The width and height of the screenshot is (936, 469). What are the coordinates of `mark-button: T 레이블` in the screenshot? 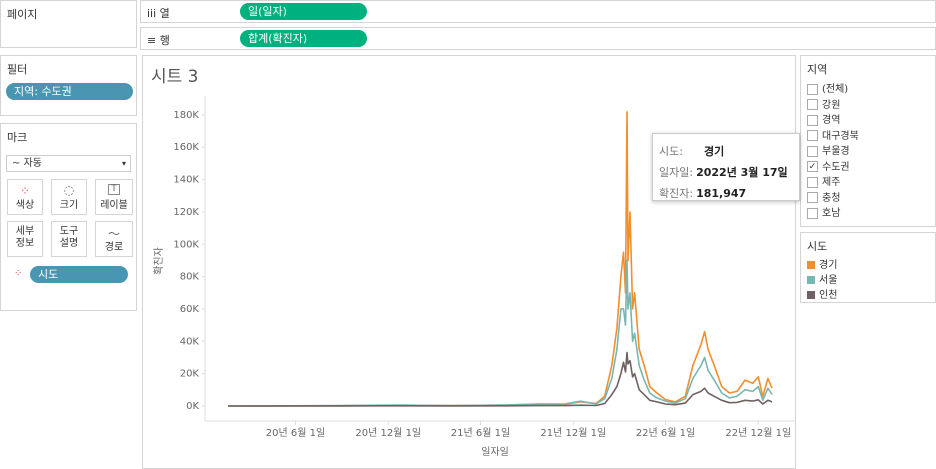 It's located at (114, 197).